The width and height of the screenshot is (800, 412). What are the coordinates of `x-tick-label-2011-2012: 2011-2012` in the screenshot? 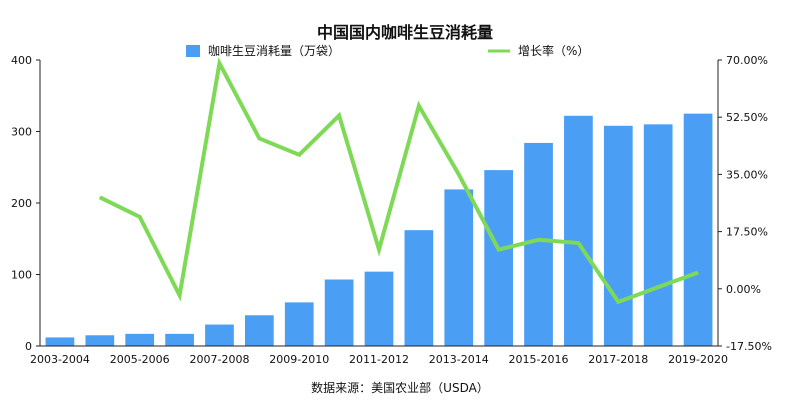 It's located at (379, 359).